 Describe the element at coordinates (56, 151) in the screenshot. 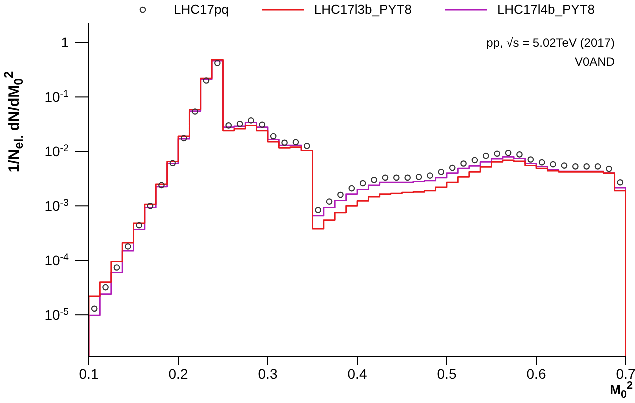

I see `y-tick-label: 10$^{-2}$` at that location.